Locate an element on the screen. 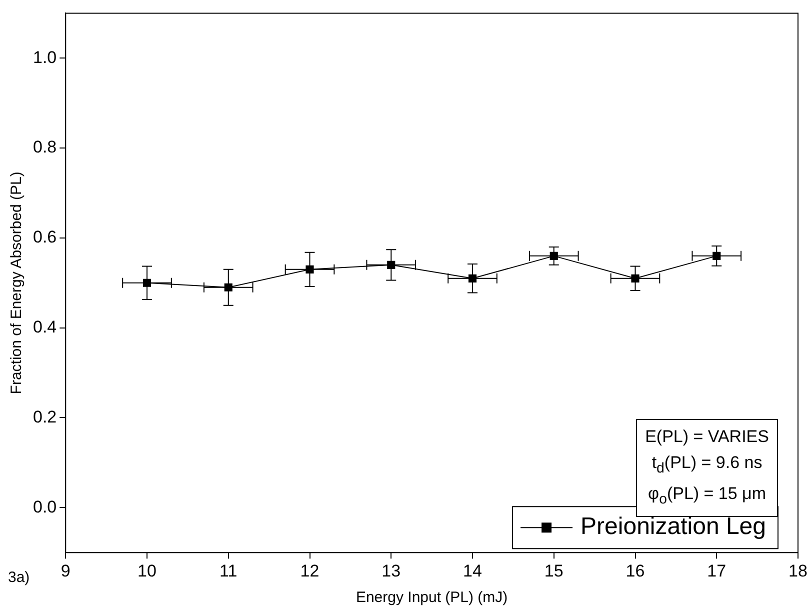  x-tick-label: 17 is located at coordinates (716, 570).